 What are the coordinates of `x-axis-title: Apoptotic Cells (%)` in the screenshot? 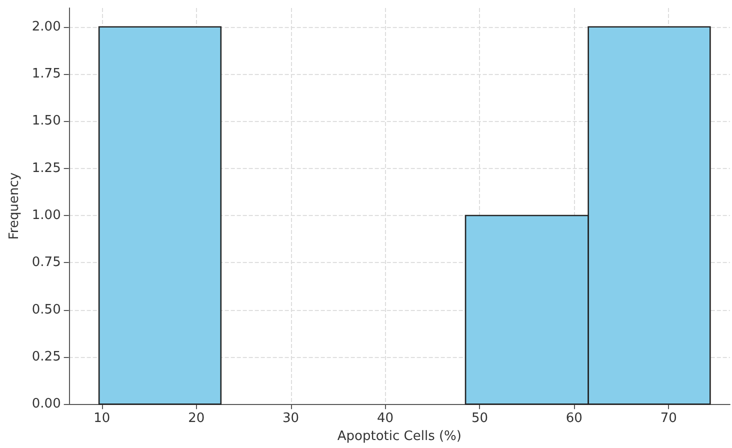 It's located at (399, 436).